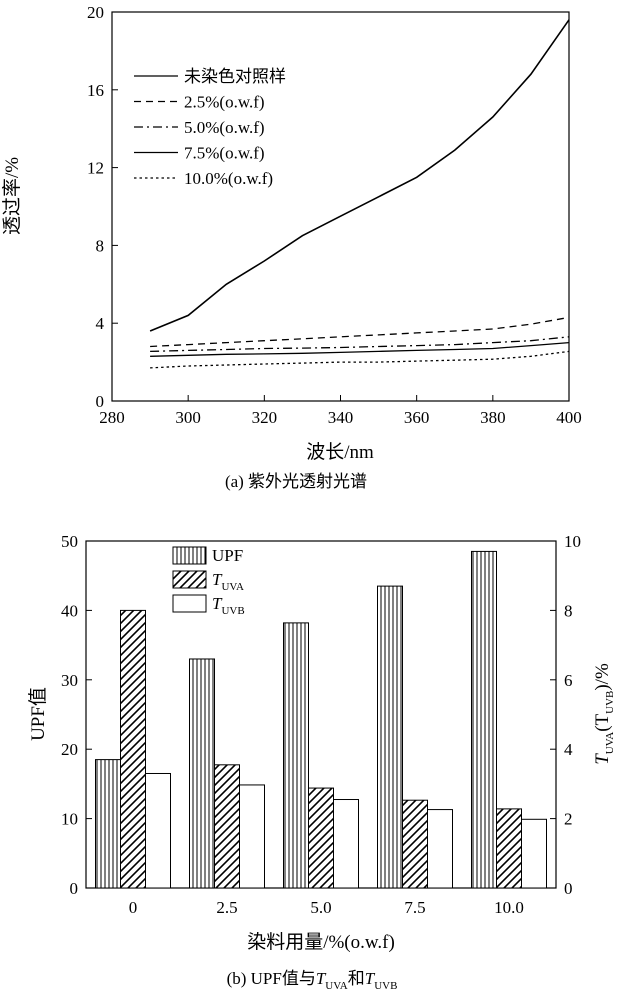  What do you see at coordinates (568, 749) in the screenshot?
I see `y2-tick-label-b: 4` at bounding box center [568, 749].